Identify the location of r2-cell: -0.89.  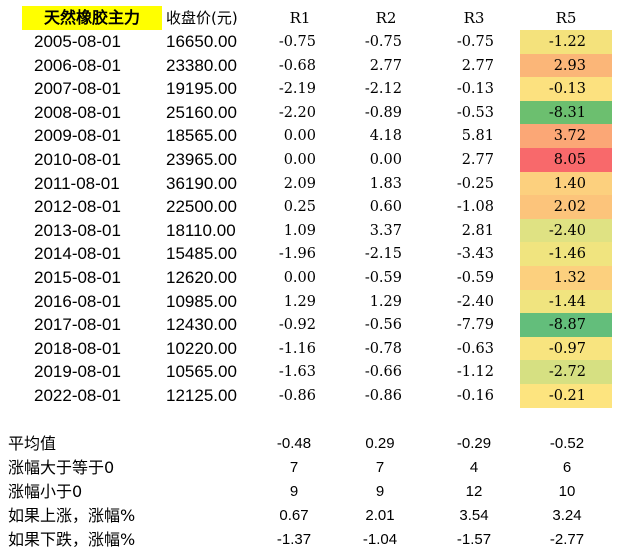
(383, 112).